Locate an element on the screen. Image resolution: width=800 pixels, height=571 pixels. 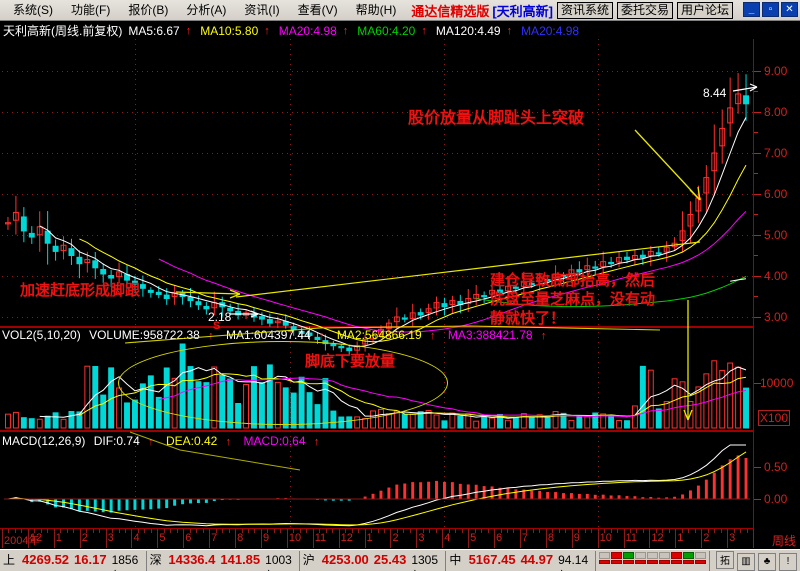
period-label: 周线 is located at coordinates (783, 541).